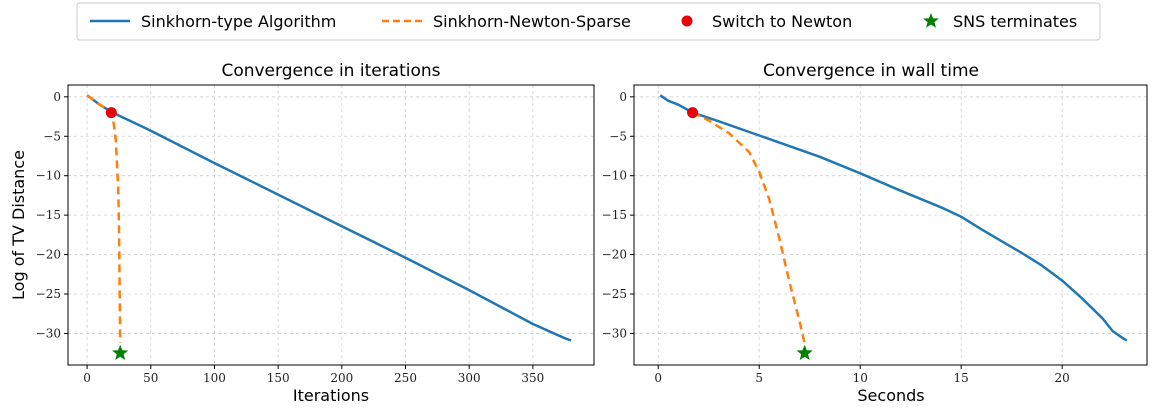 The height and width of the screenshot is (412, 1159). What do you see at coordinates (18, 225) in the screenshot?
I see `y-axis-label: Log of TV Distance` at bounding box center [18, 225].